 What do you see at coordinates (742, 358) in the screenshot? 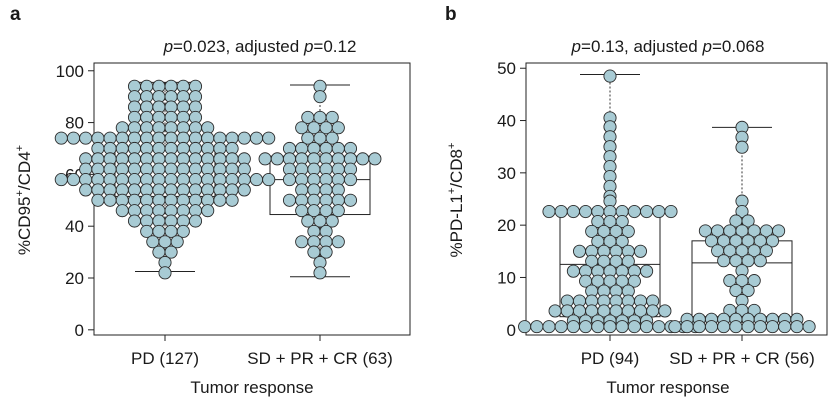
I see `panel-b-category-label: SD + PR + CR (56)` at bounding box center [742, 358].